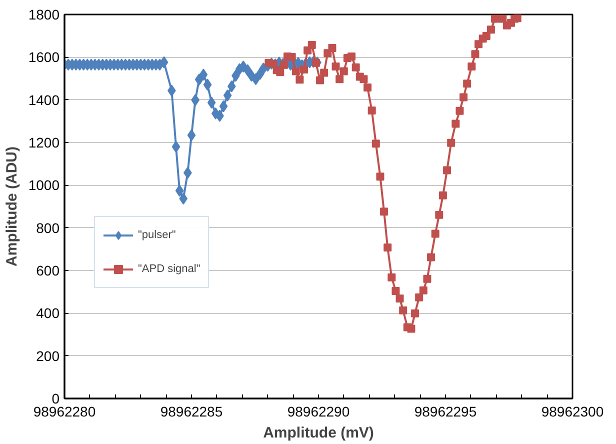 The image size is (616, 444). What do you see at coordinates (44, 100) in the screenshot?
I see `y-tick-label: 1400` at bounding box center [44, 100].